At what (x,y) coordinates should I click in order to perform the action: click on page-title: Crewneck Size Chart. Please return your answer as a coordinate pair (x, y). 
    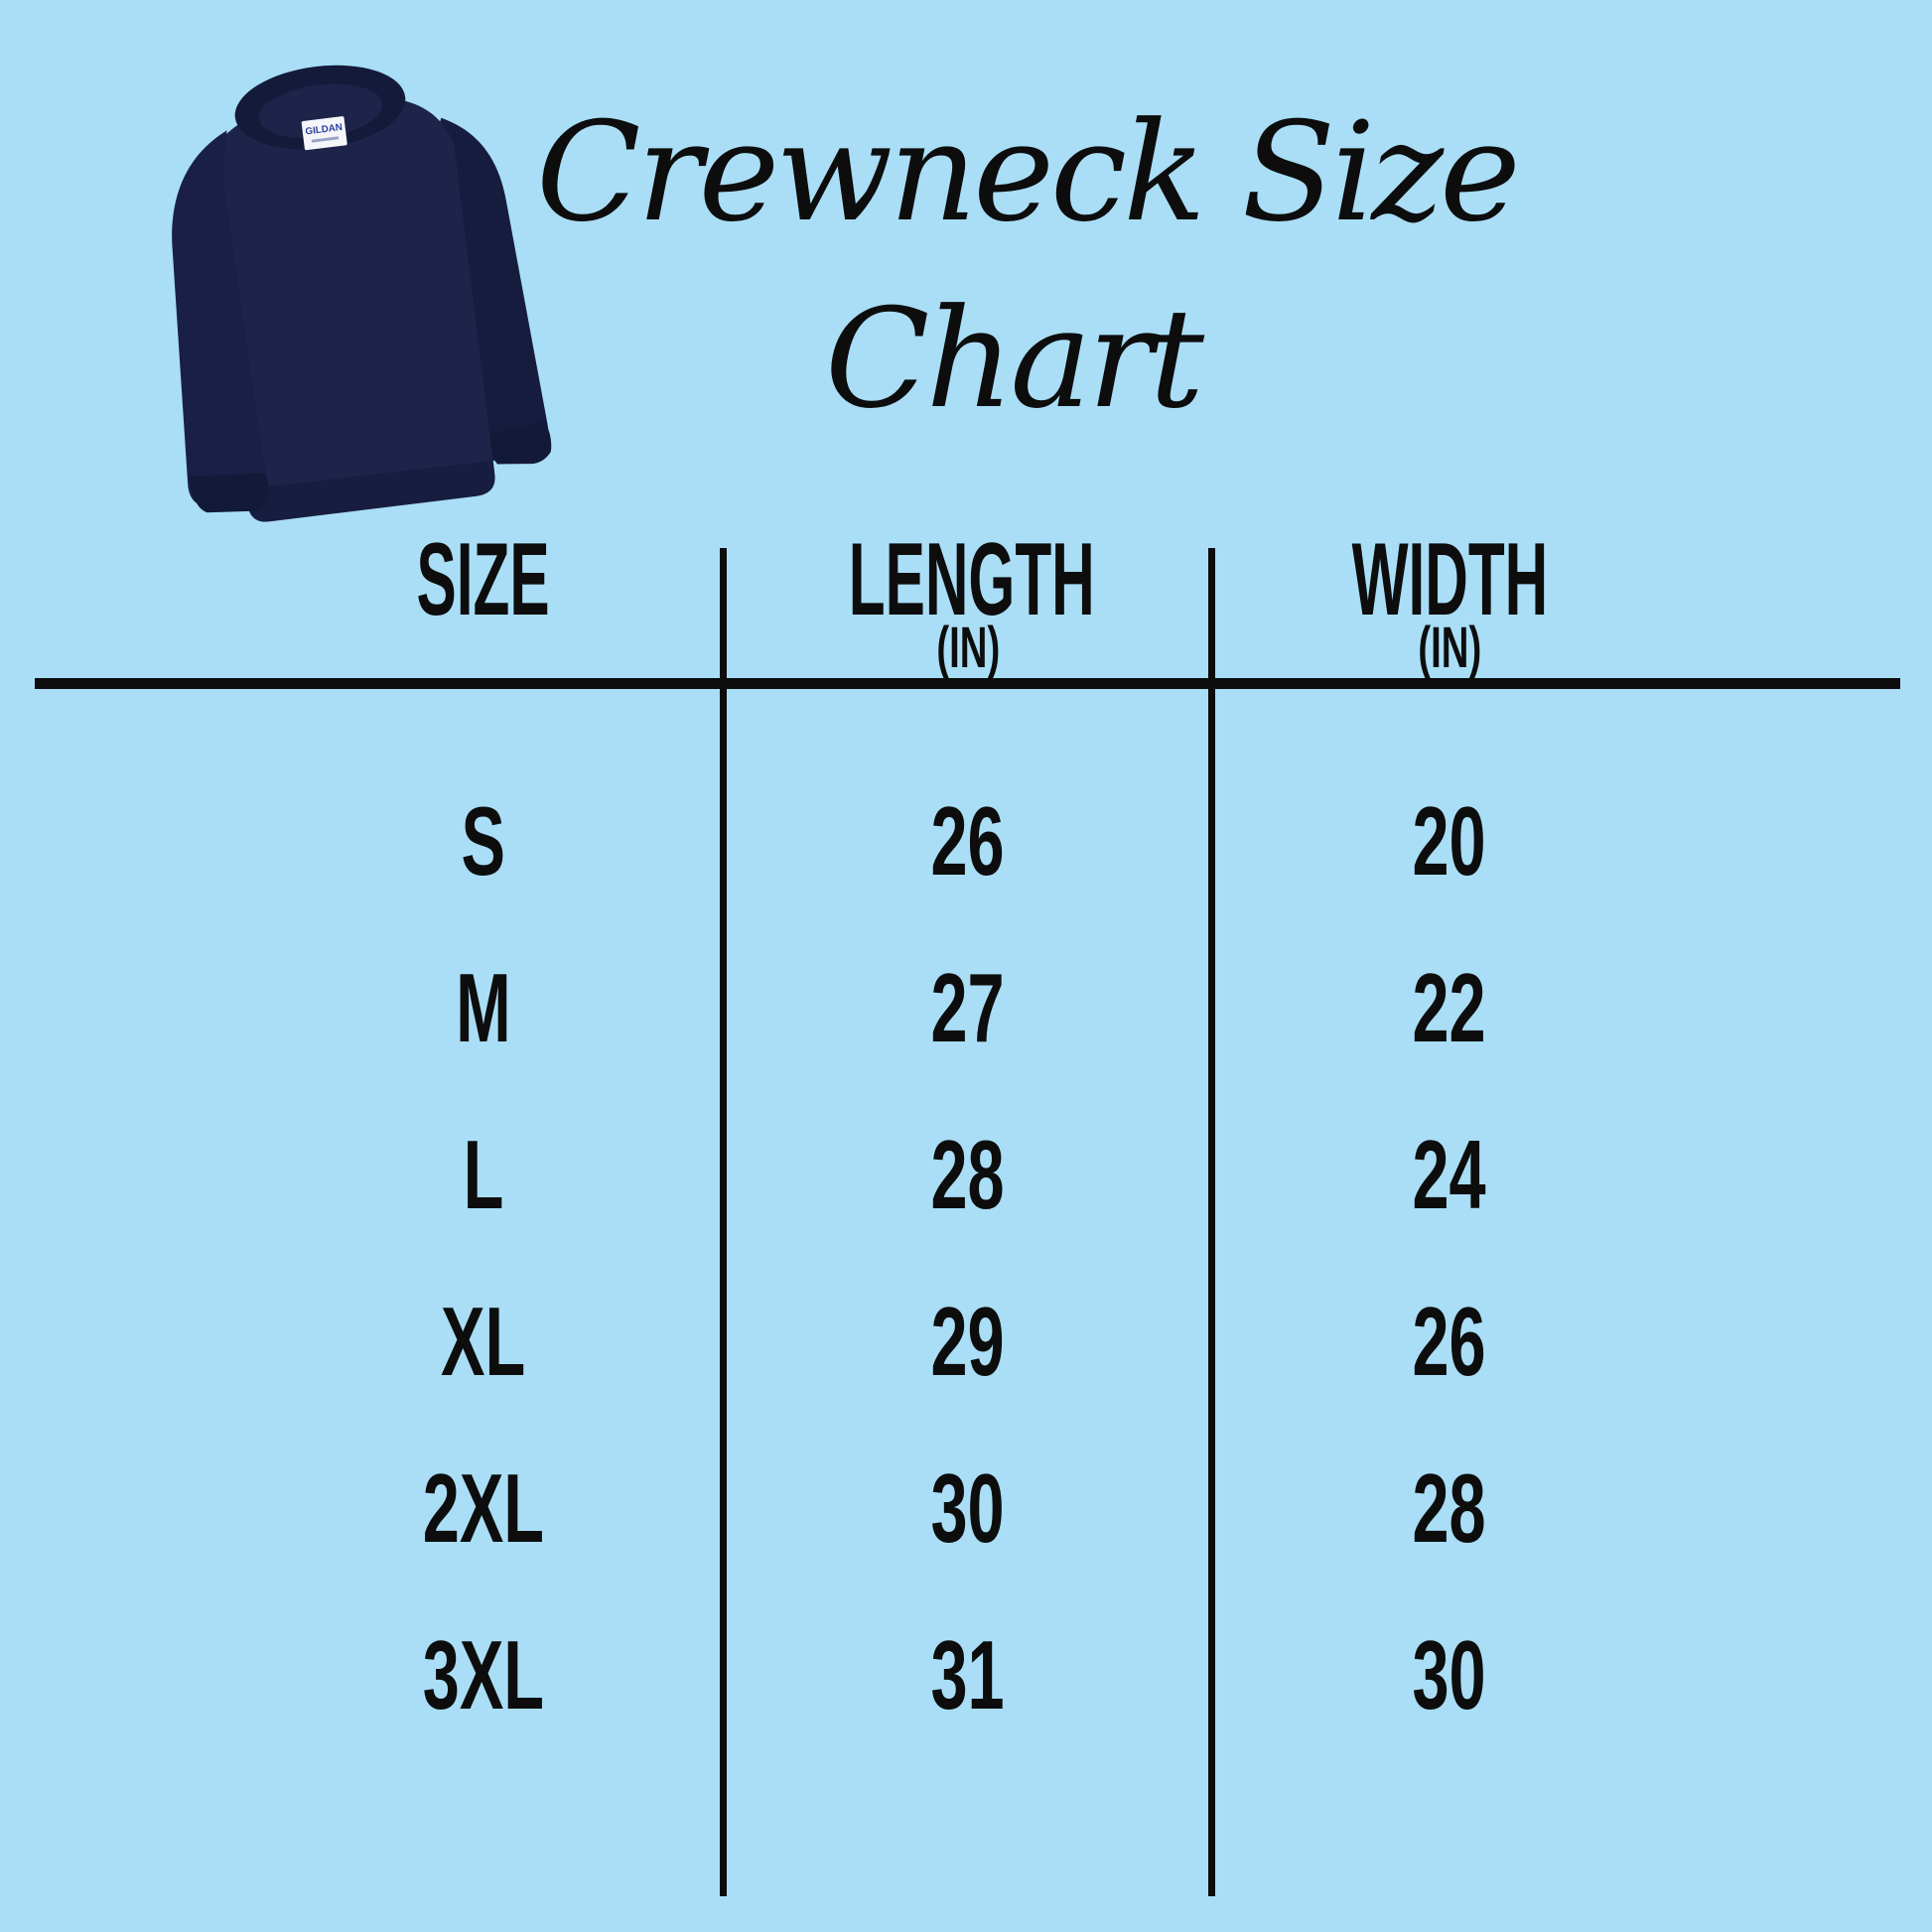
    Looking at the image, I should click on (1029, 240).